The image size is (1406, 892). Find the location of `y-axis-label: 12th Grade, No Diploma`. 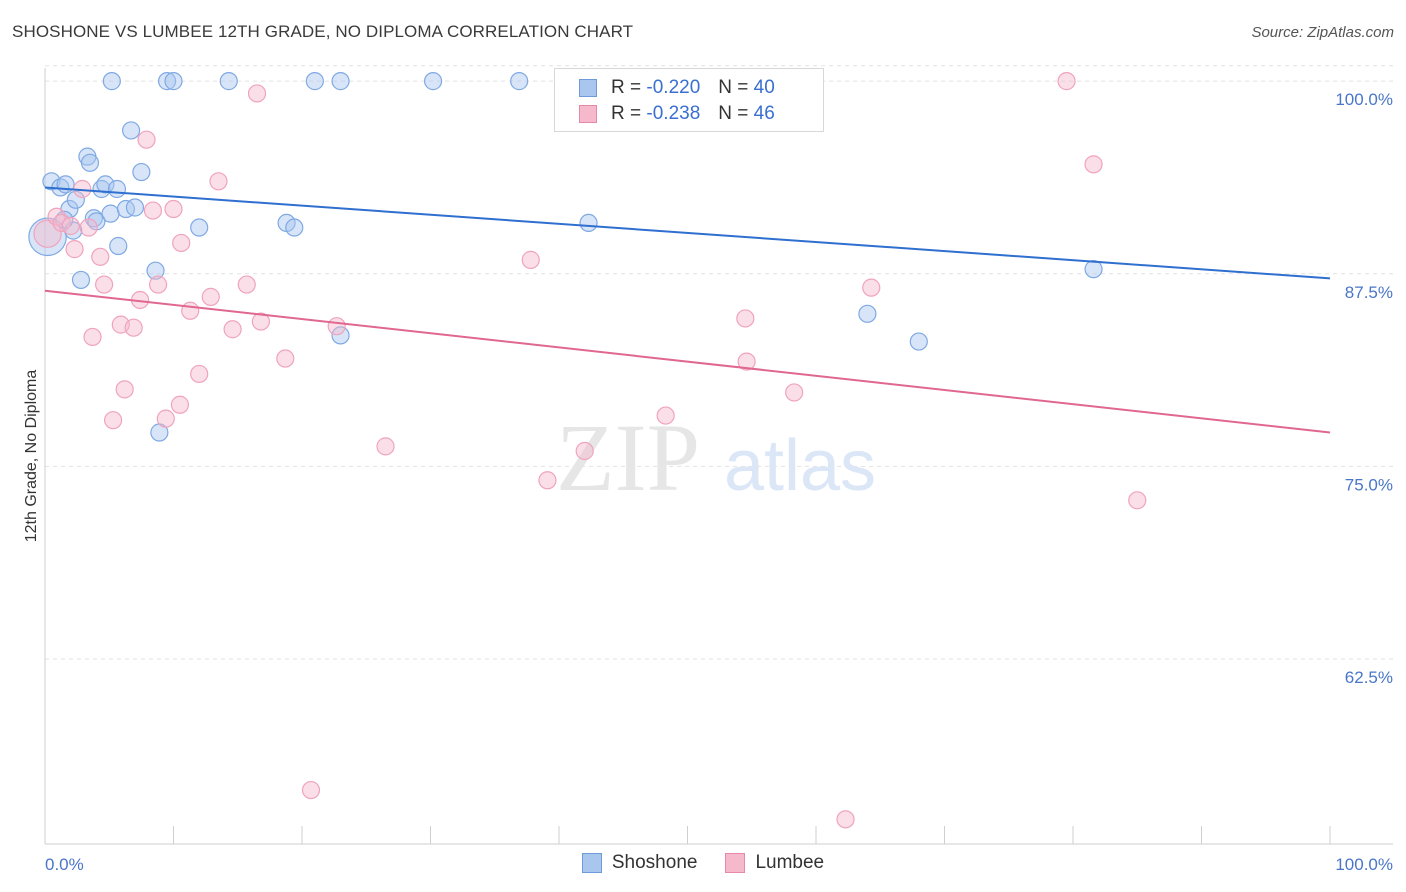

y-axis-label: 12th Grade, No Diploma is located at coordinates (31, 456).